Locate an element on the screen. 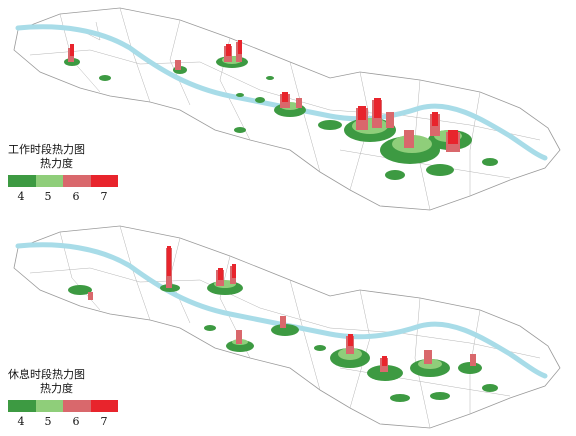 Image resolution: width=576 pixels, height=436 pixels. legend-title: 休息时段热力图 is located at coordinates (46, 374).